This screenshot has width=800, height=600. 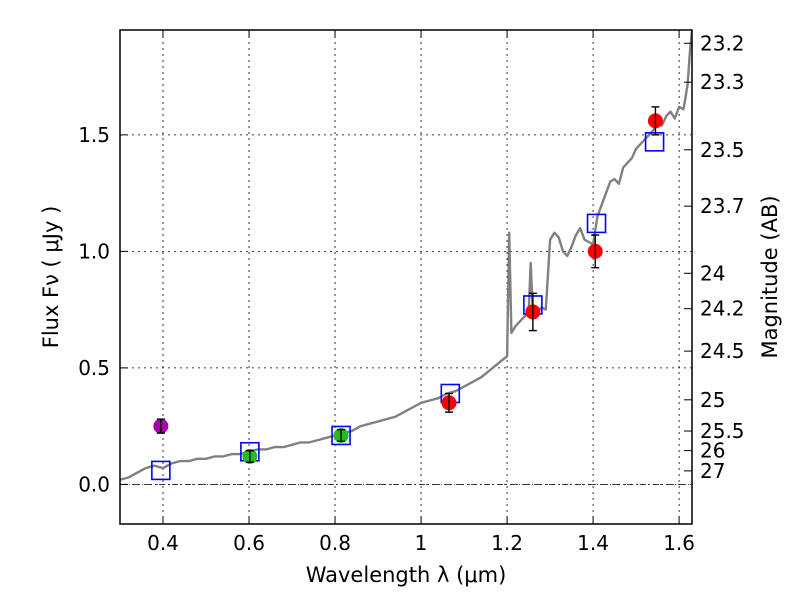 I want to click on x-tick-label: 0.4, so click(x=163, y=543).